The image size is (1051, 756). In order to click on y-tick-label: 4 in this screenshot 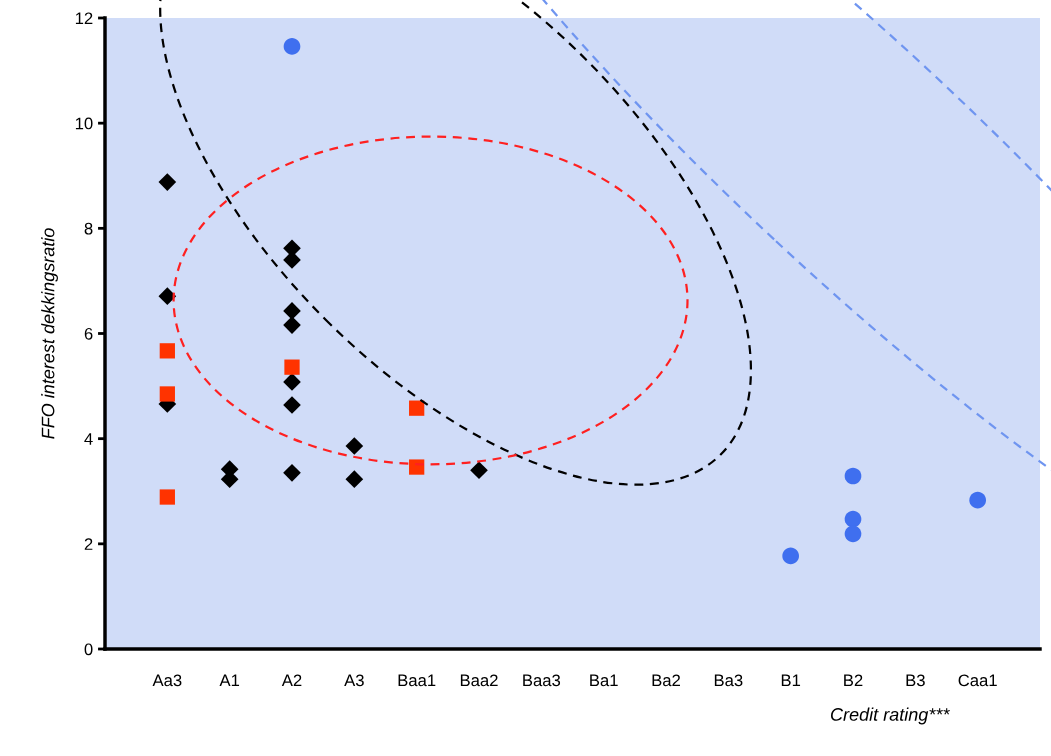, I will do `click(88, 439)`.